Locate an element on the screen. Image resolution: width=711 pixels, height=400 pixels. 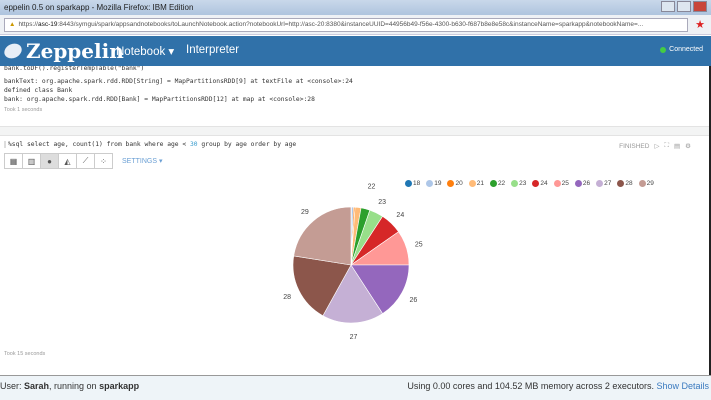
legend-label: 29 is located at coordinates (650, 183).